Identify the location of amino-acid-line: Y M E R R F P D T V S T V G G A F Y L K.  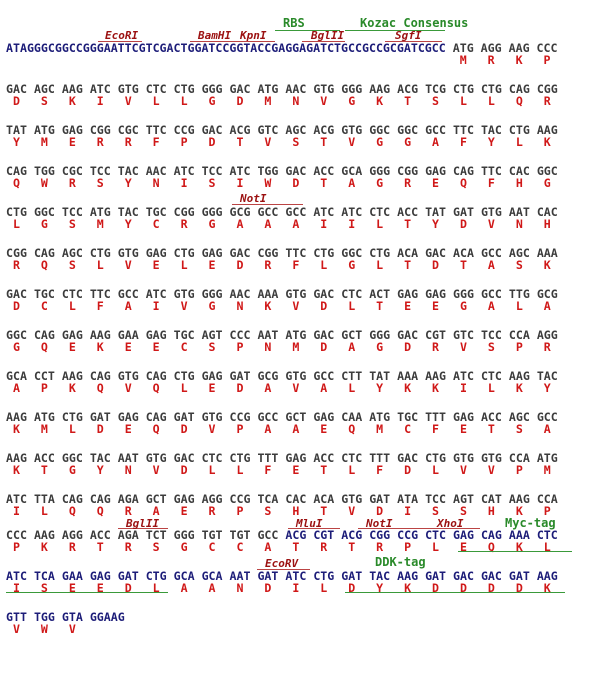
(285, 142).